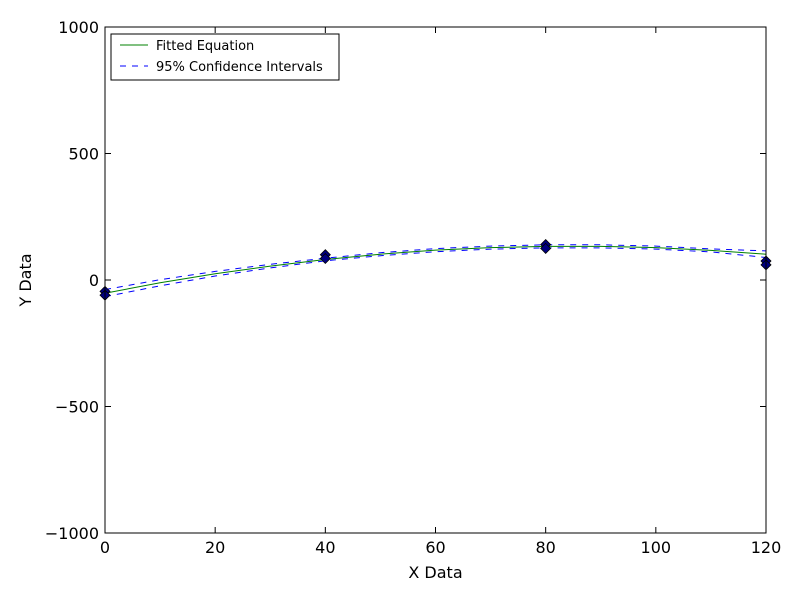 The image size is (800, 600). I want to click on y-tick-label: 1000, so click(78, 27).